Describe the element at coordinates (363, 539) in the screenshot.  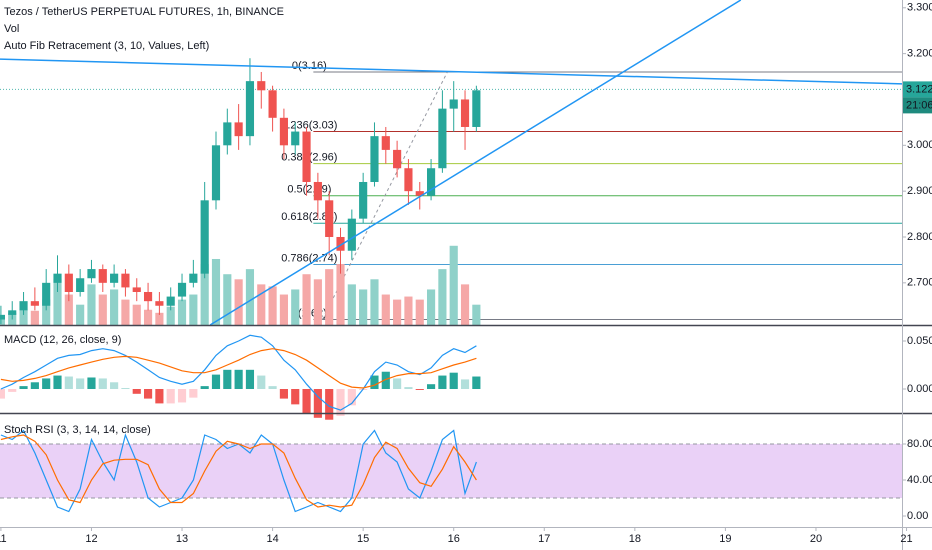
I see `x-tick-label: 15` at that location.